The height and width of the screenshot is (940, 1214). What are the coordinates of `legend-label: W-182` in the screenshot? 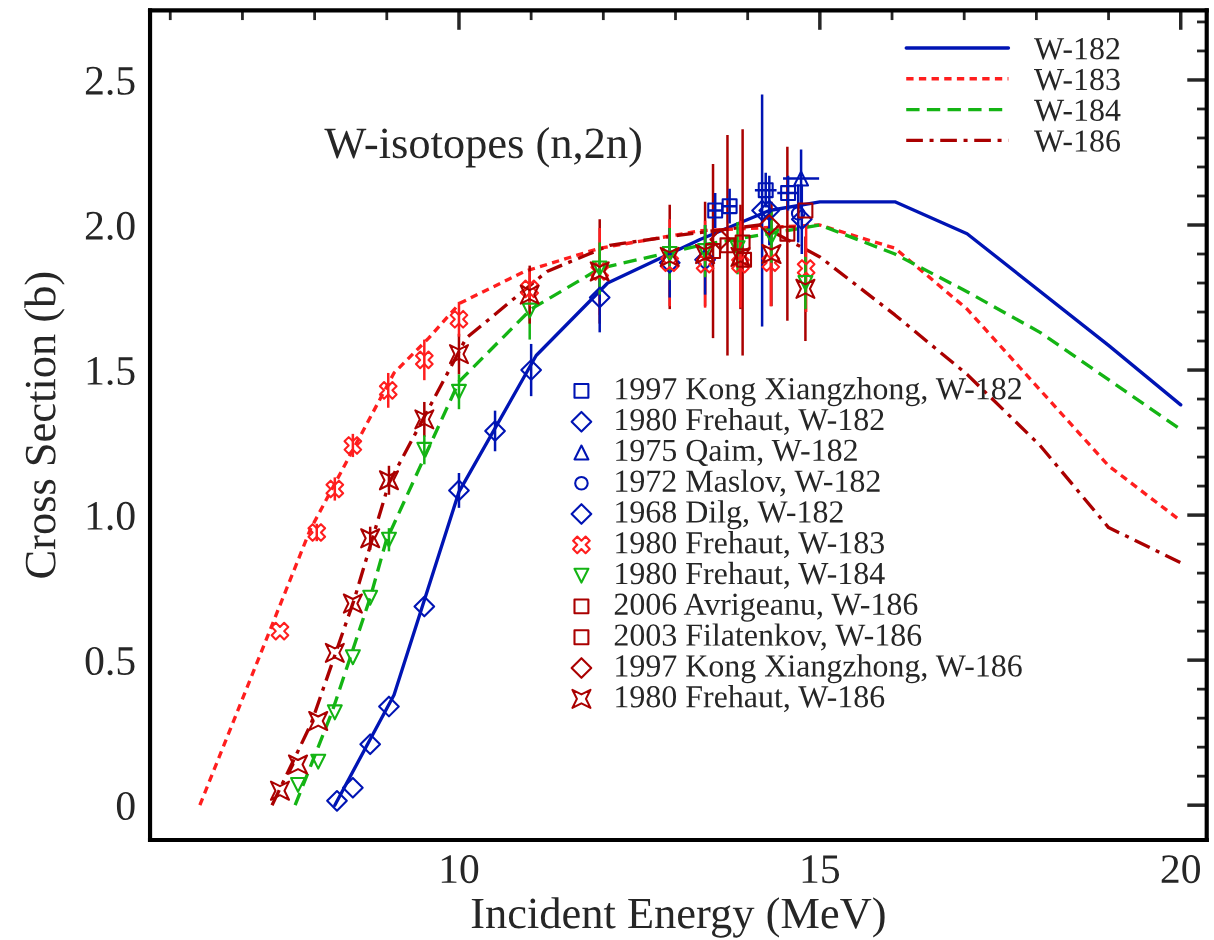 It's located at (1077, 48).